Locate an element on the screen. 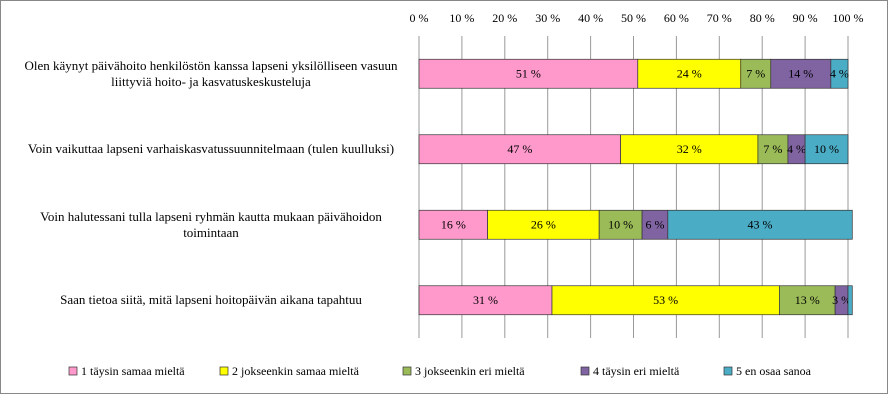  value-label: 6 % is located at coordinates (654, 225).